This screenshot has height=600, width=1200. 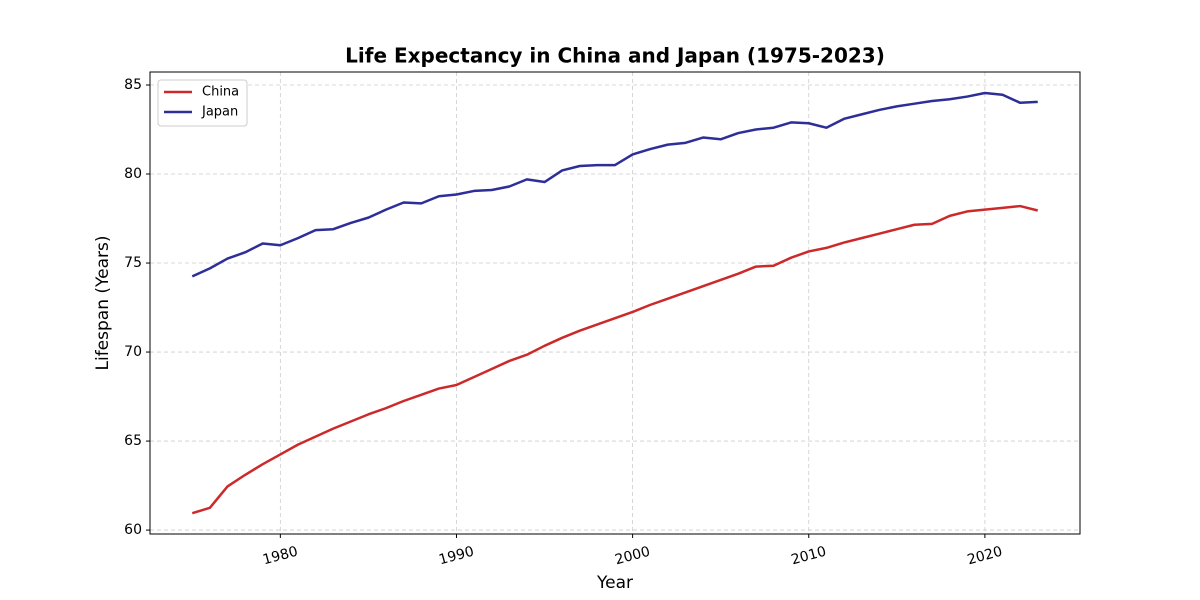 I want to click on y-tick-label: 60, so click(x=133, y=530).